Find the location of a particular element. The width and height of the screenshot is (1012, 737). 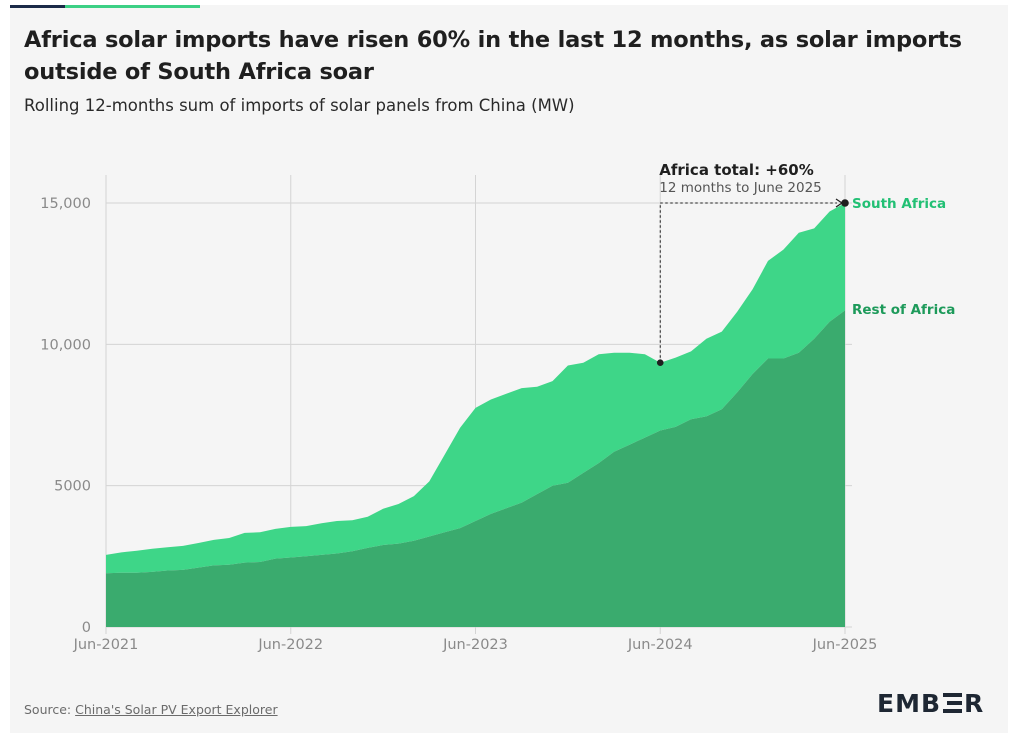

ember-logo: EMB R is located at coordinates (931, 703).